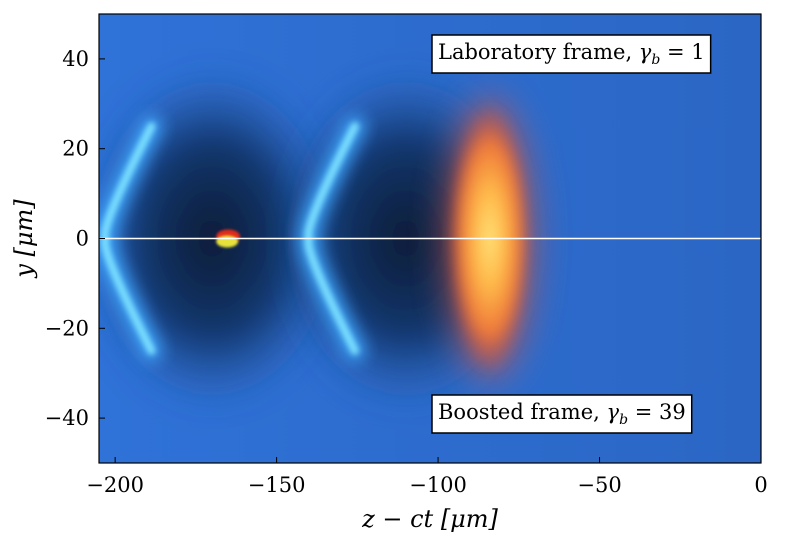 This screenshot has width=800, height=545. Describe the element at coordinates (277, 485) in the screenshot. I see `x-tick-label: −150` at that location.